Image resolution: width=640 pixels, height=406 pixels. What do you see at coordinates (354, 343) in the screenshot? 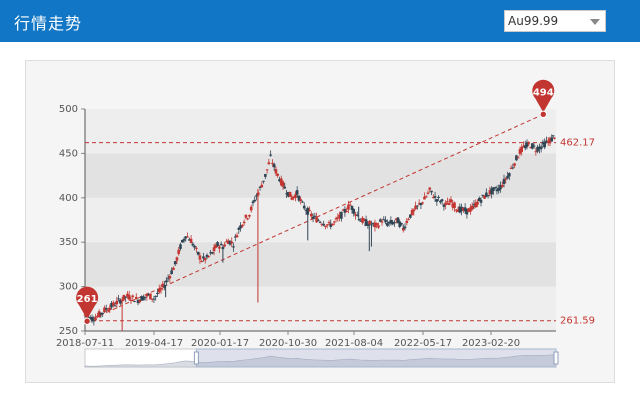
I see `x-tick-label: 2021-08-04` at bounding box center [354, 343].